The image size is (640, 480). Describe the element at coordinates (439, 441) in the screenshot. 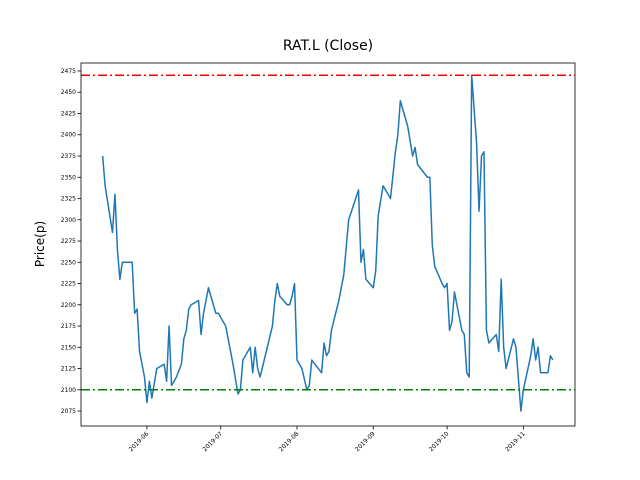

I see `x-tick-label: 2019-10` at that location.